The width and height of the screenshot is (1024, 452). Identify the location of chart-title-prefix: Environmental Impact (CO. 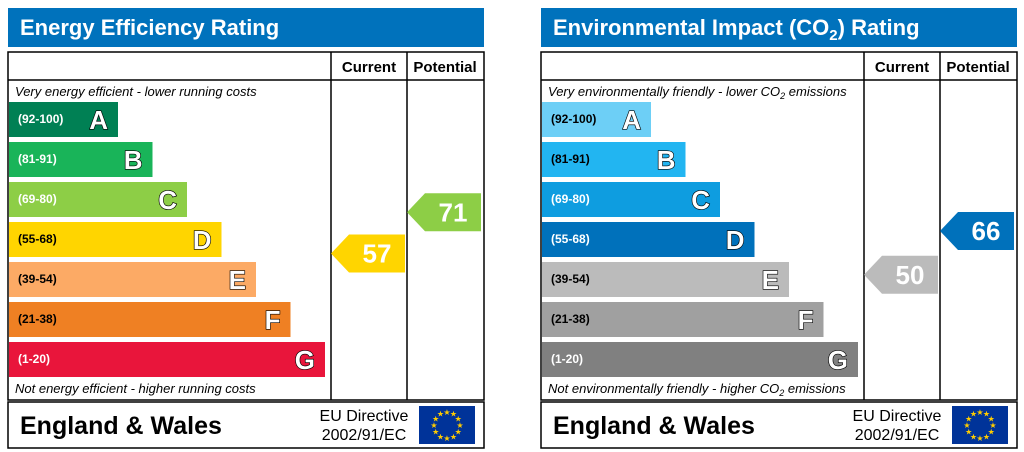
(691, 27).